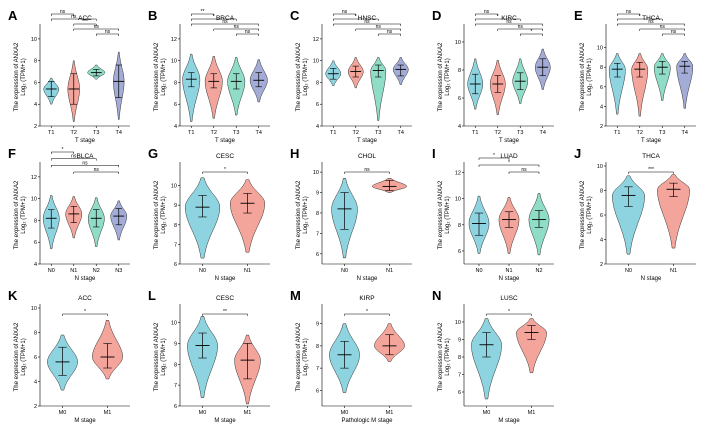  I want to click on y-tick-label: 12, so click(458, 174).